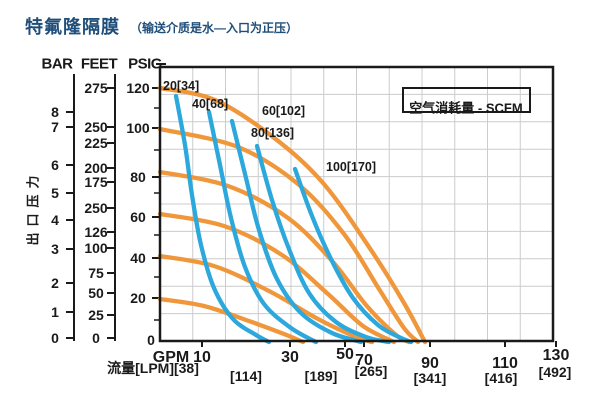  I want to click on legend-label: 空气消耗量 - SCFM, so click(466, 108).